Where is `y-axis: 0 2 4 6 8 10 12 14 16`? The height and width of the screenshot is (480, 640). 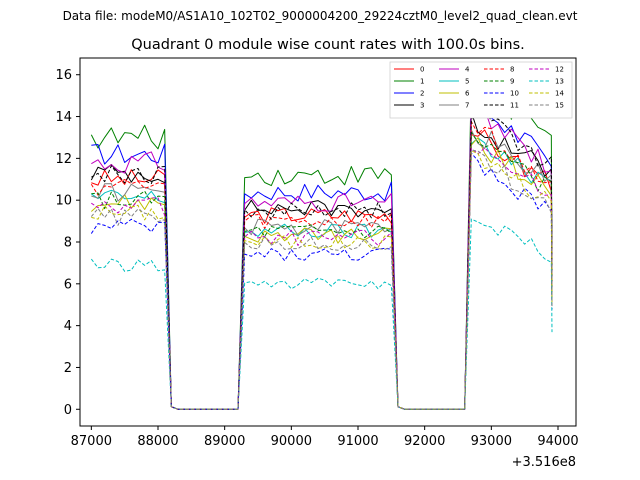
y-axis: 0 2 4 6 8 10 12 14 16 is located at coordinates (67, 243).